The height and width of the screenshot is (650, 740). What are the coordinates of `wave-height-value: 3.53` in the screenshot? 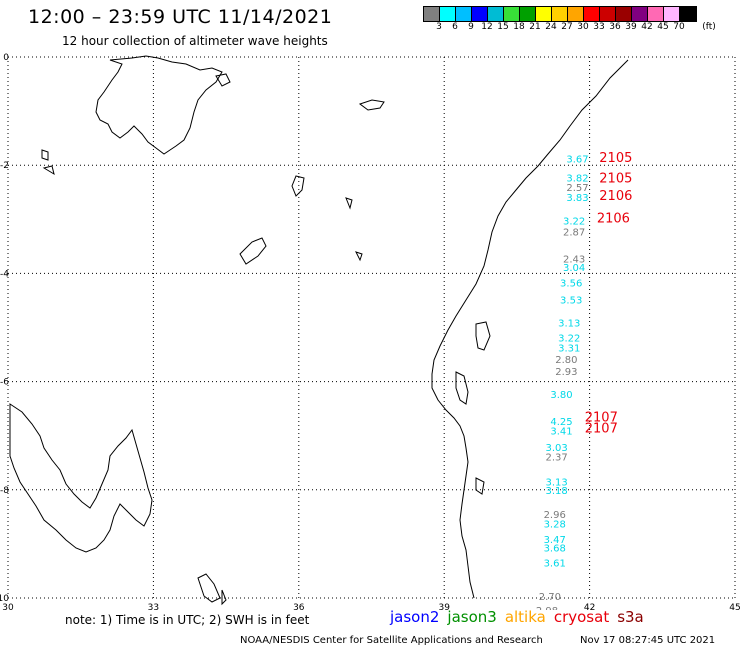 It's located at (571, 301).